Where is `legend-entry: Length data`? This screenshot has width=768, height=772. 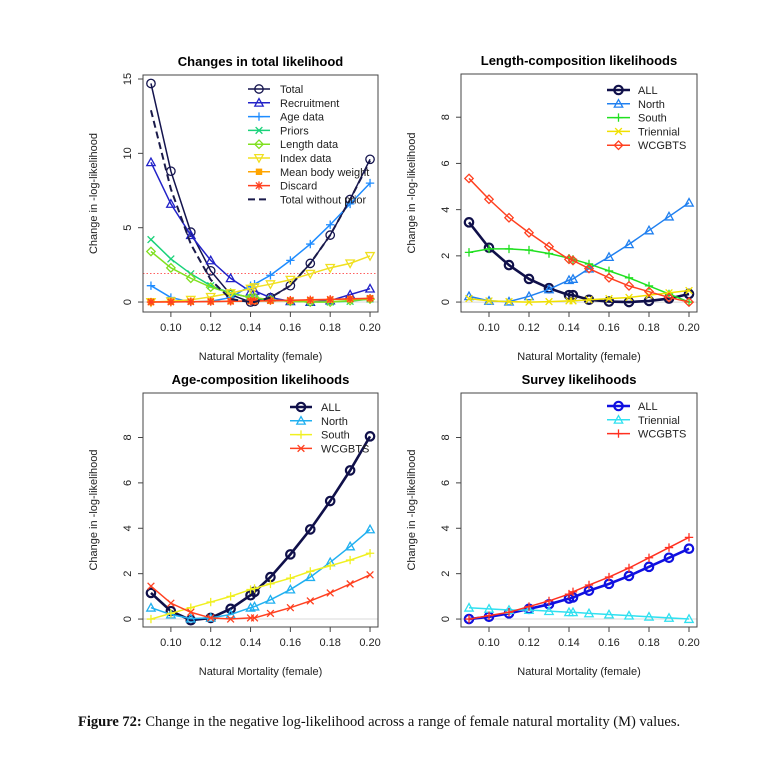
legend-entry: Length data is located at coordinates (293, 145).